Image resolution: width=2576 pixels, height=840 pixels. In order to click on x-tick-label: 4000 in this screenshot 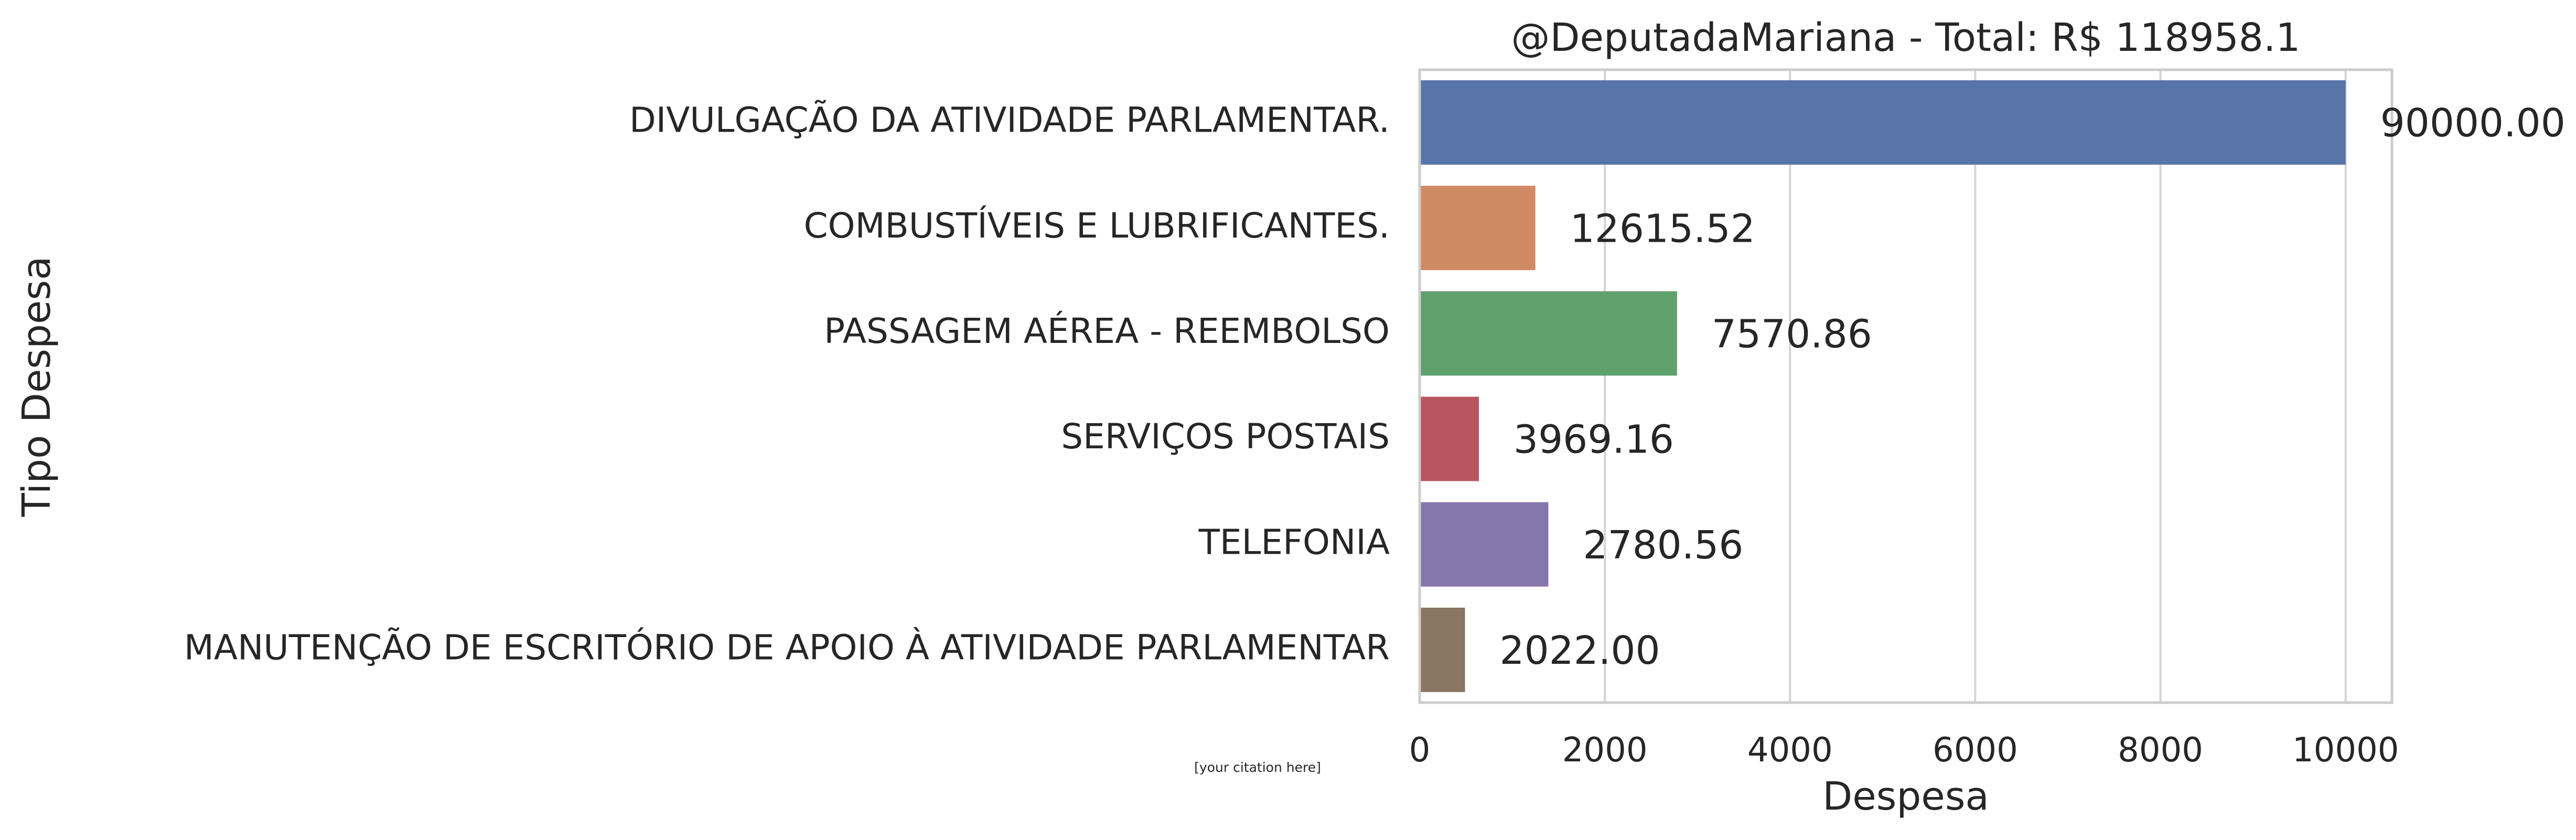, I will do `click(1790, 750)`.